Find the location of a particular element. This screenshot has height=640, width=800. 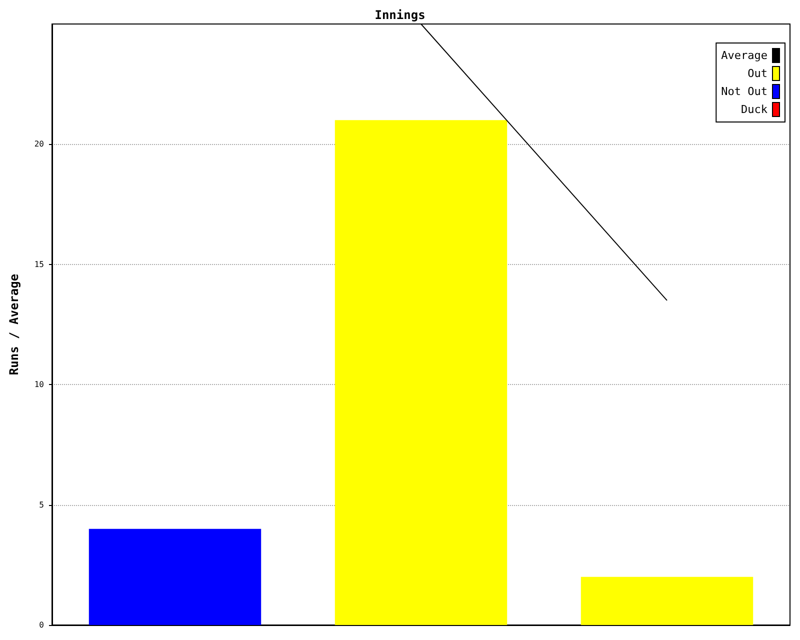

y-tick-label: 10 is located at coordinates (39, 385).